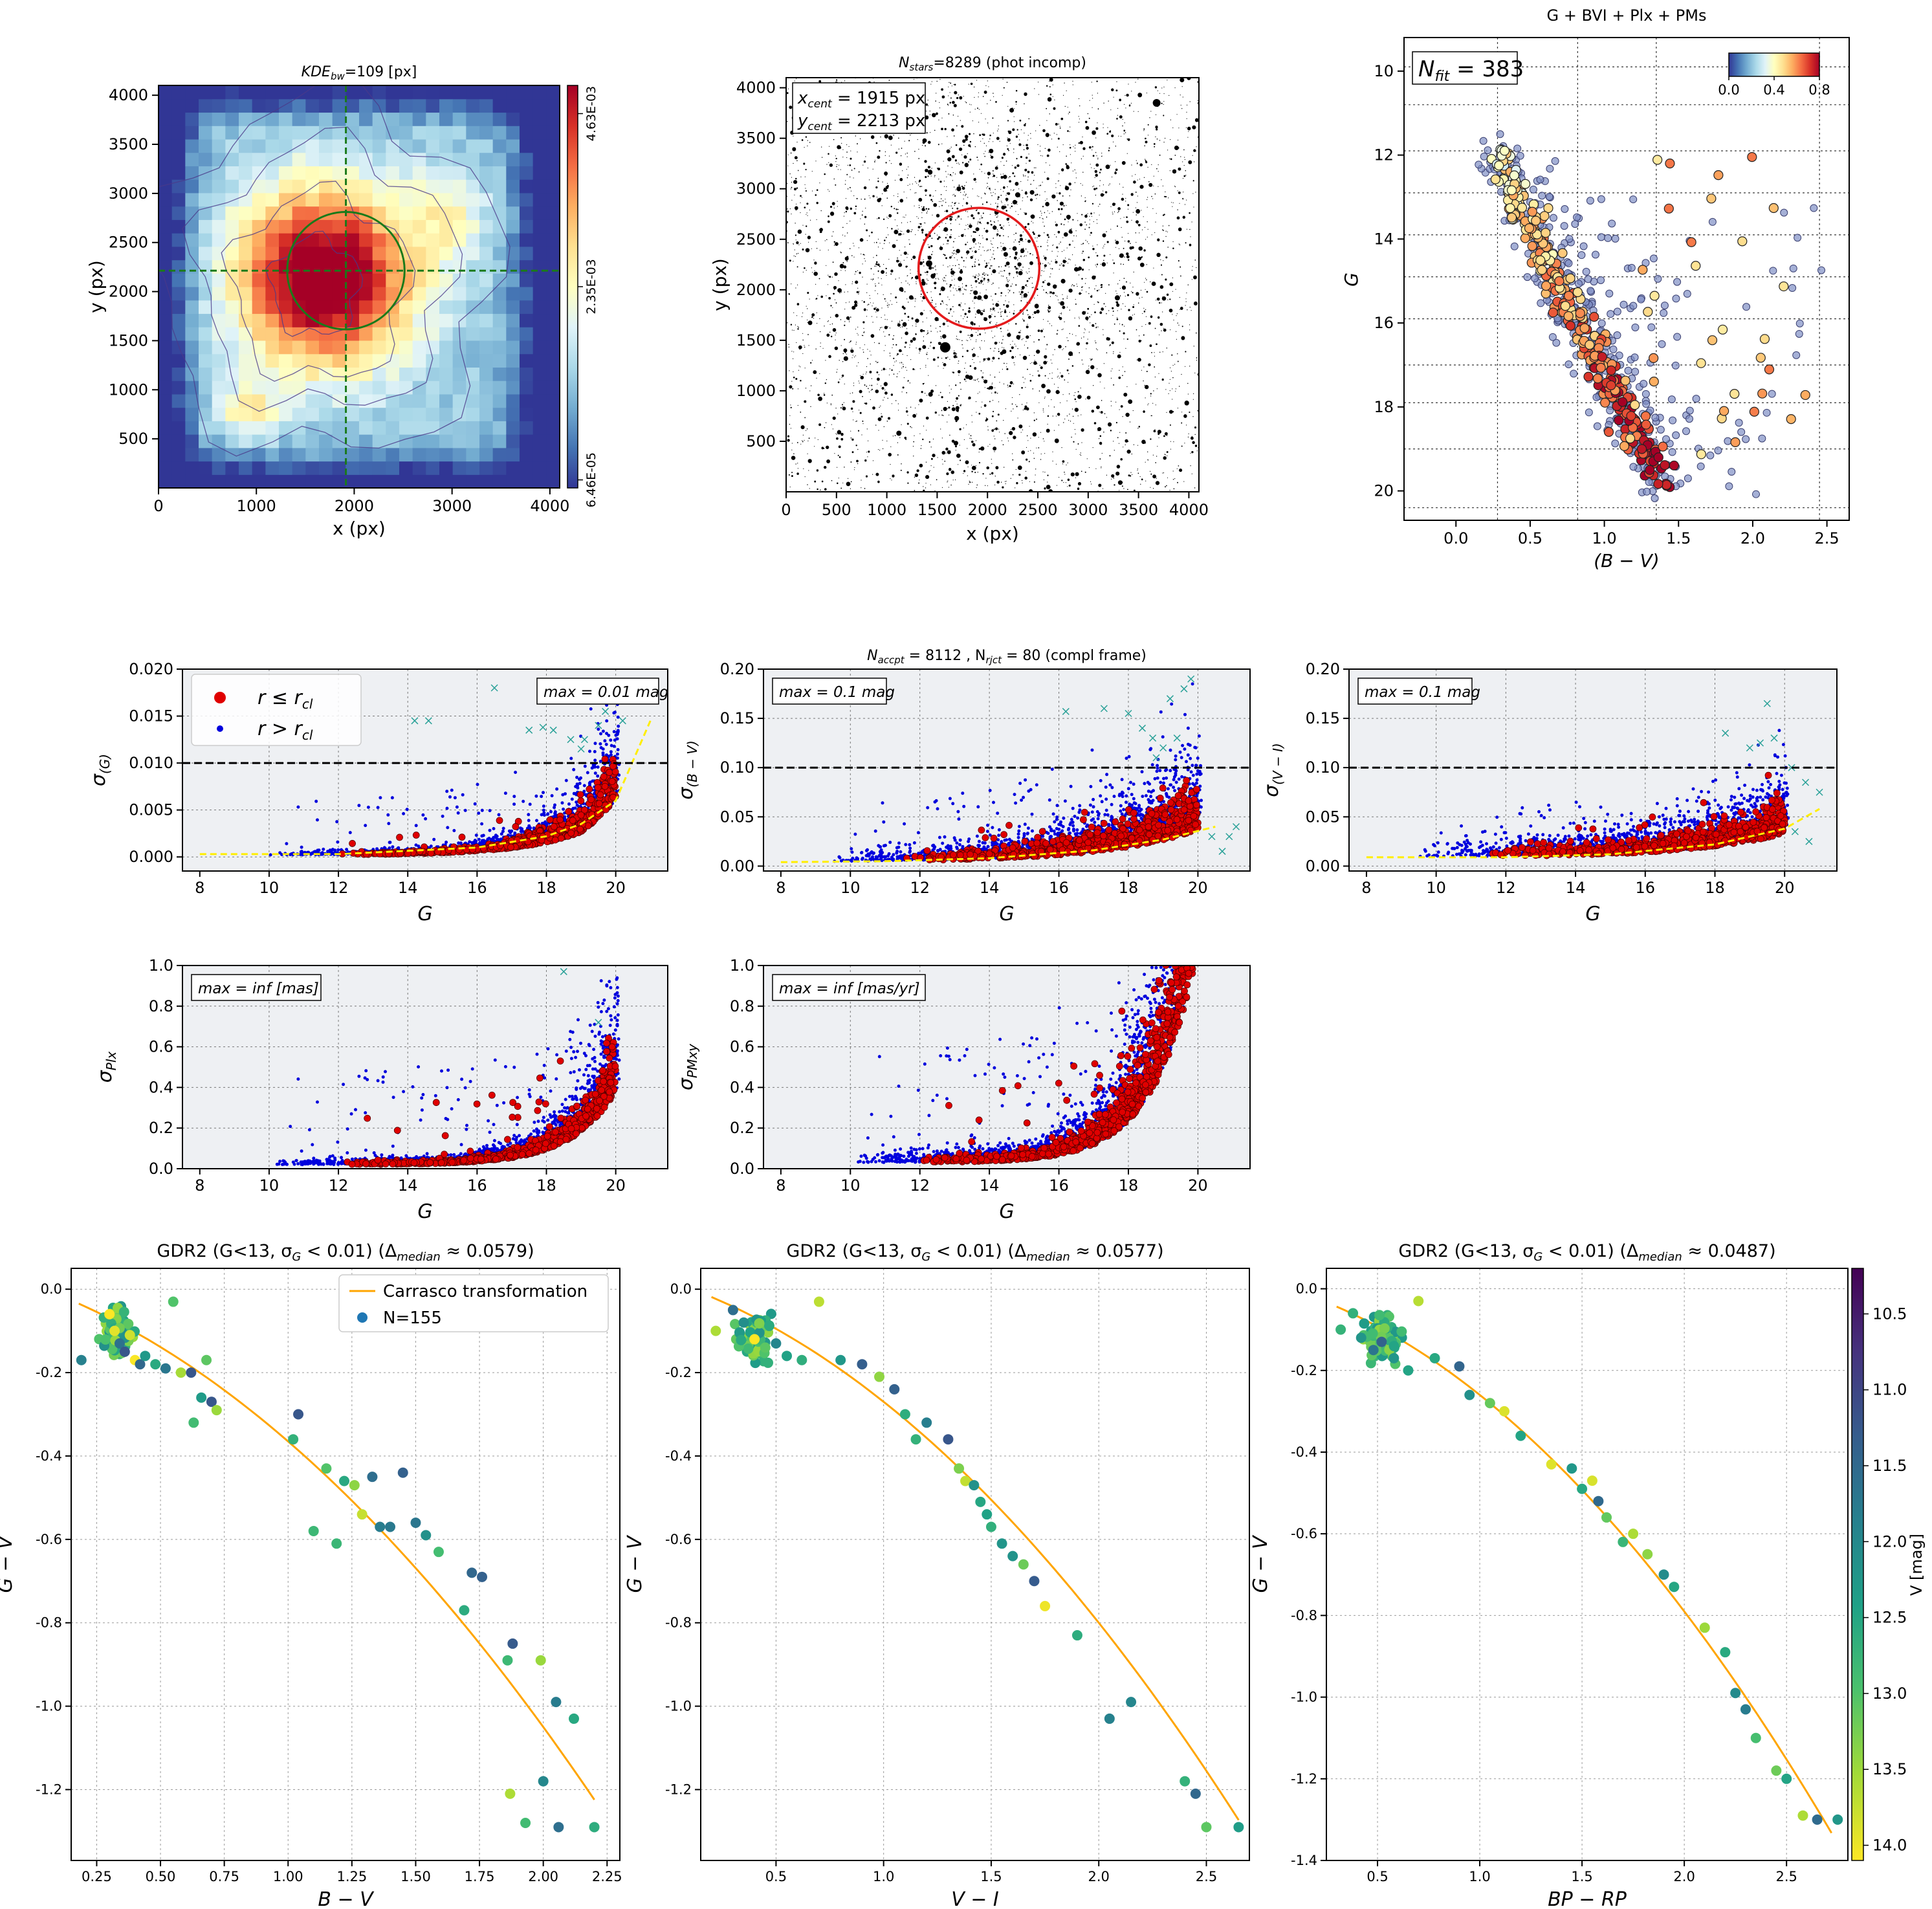 This screenshot has width=1932, height=1909. Describe the element at coordinates (1181, 923) in the screenshot. I see `sigPM-member-point` at that location.